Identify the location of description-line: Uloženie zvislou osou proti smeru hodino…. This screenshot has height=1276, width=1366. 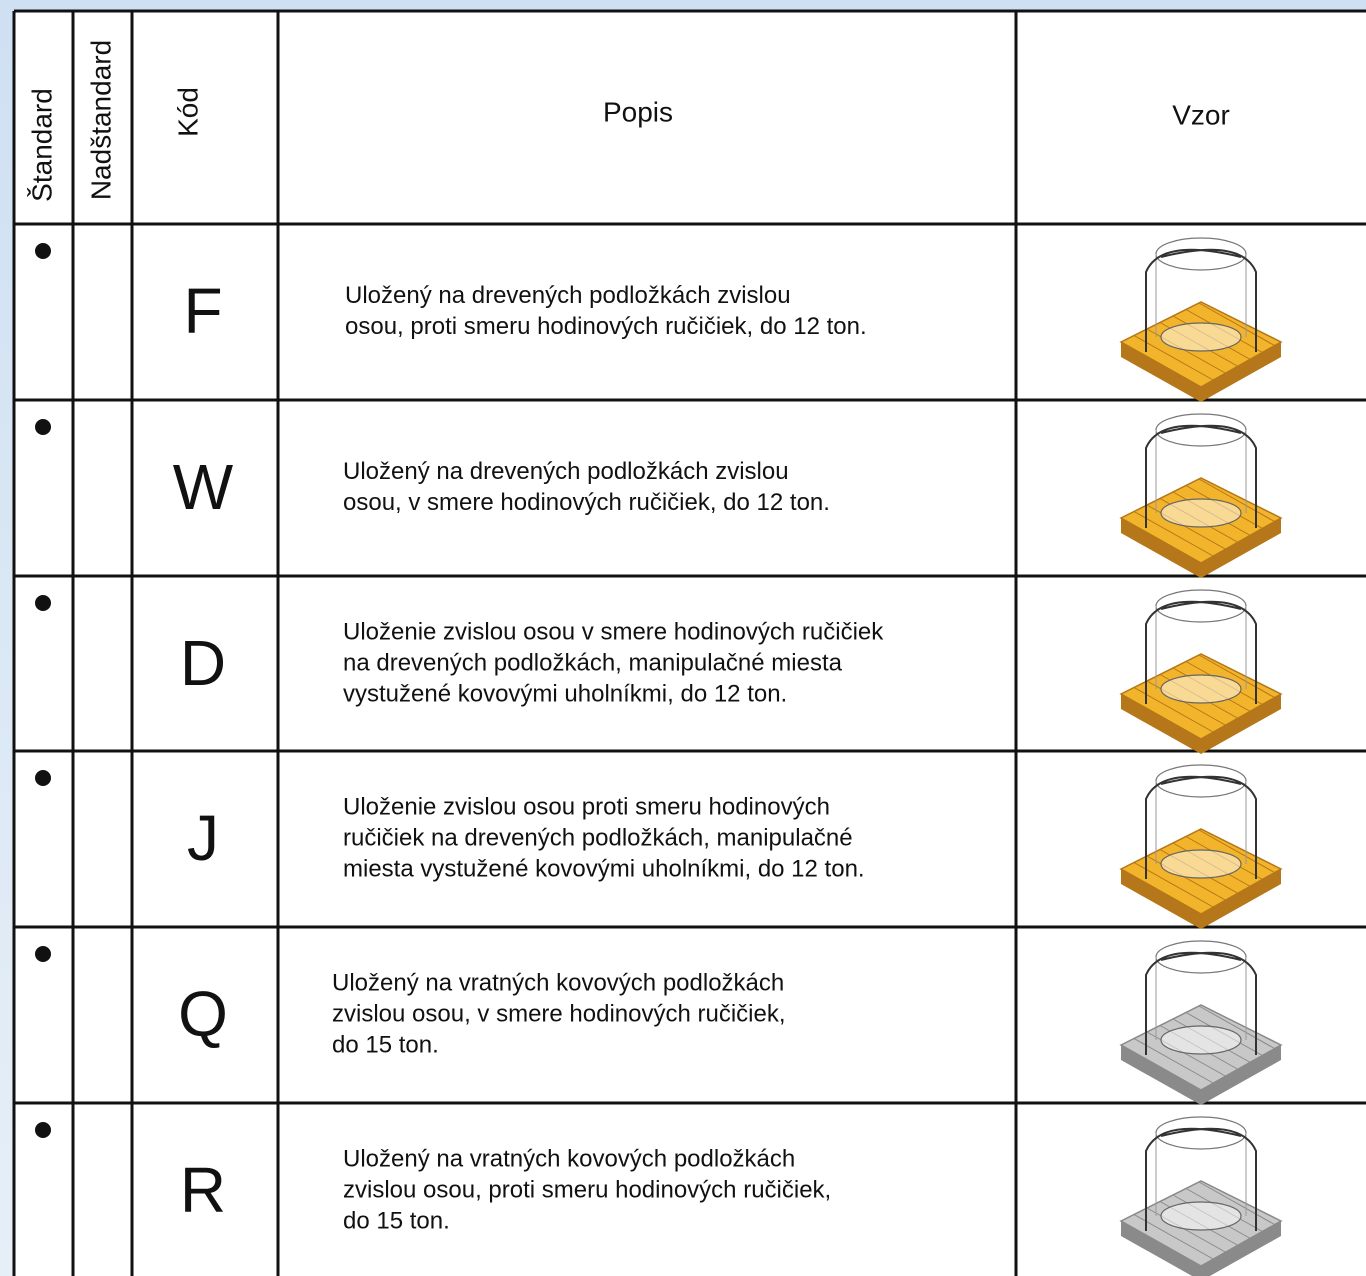
(586, 806).